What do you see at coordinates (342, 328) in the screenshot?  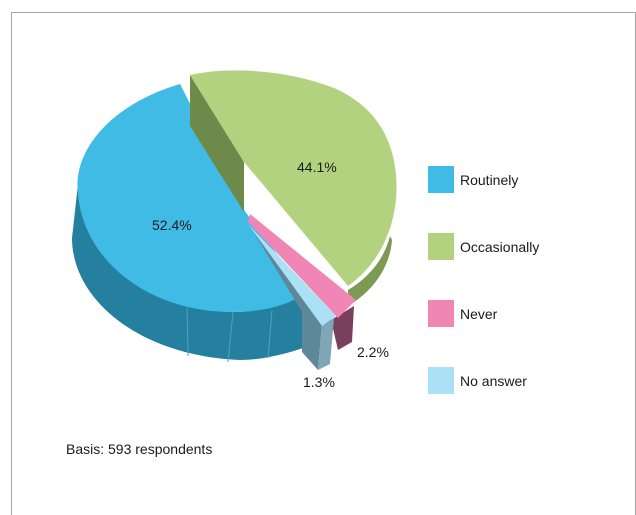 I see `slice-never-side` at bounding box center [342, 328].